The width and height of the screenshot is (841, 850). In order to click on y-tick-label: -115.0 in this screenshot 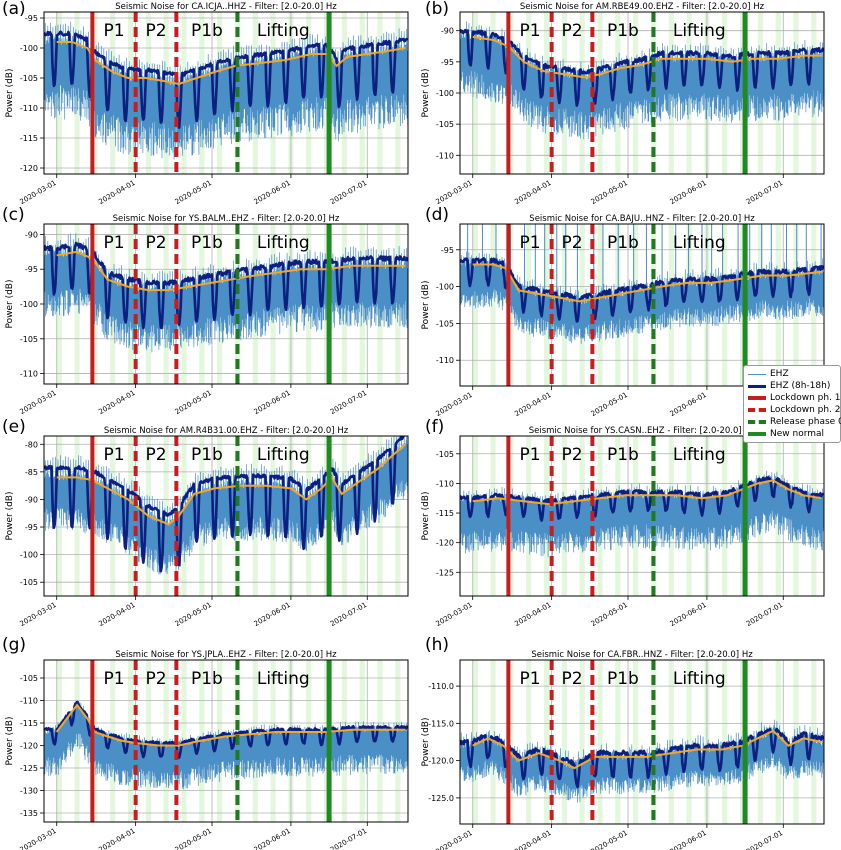, I will do `click(441, 723)`.